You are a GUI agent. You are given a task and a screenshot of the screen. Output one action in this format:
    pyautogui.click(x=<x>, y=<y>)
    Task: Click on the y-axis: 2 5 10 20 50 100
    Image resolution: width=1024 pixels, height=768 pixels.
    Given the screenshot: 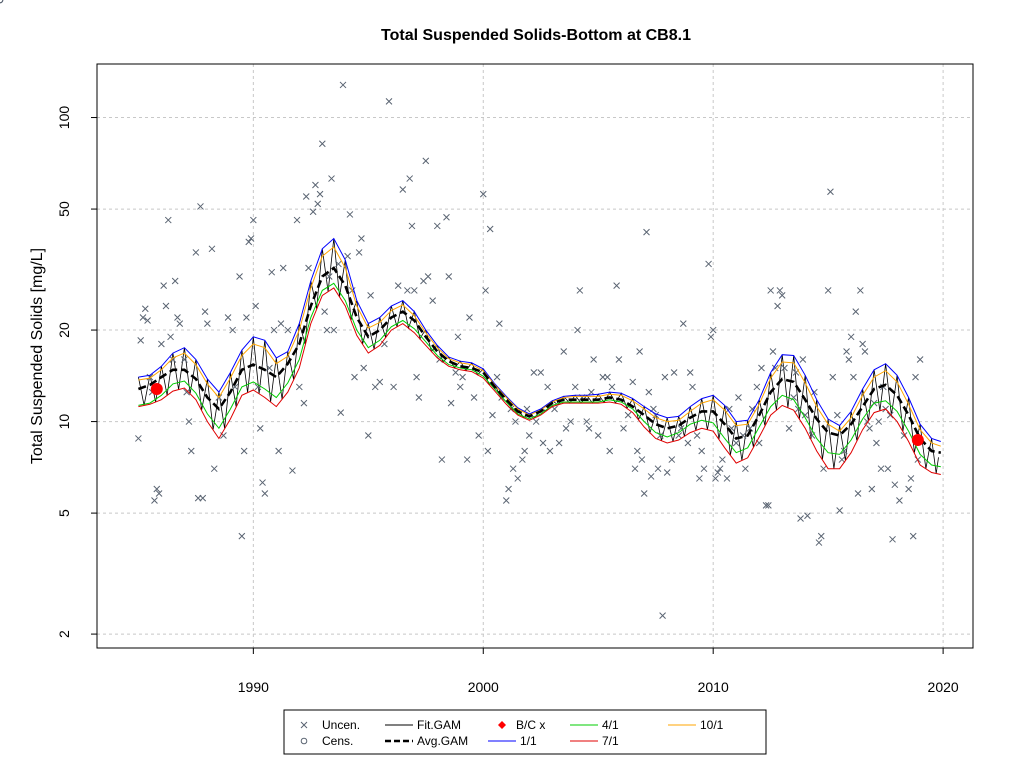 What is the action you would take?
    pyautogui.click(x=76, y=372)
    